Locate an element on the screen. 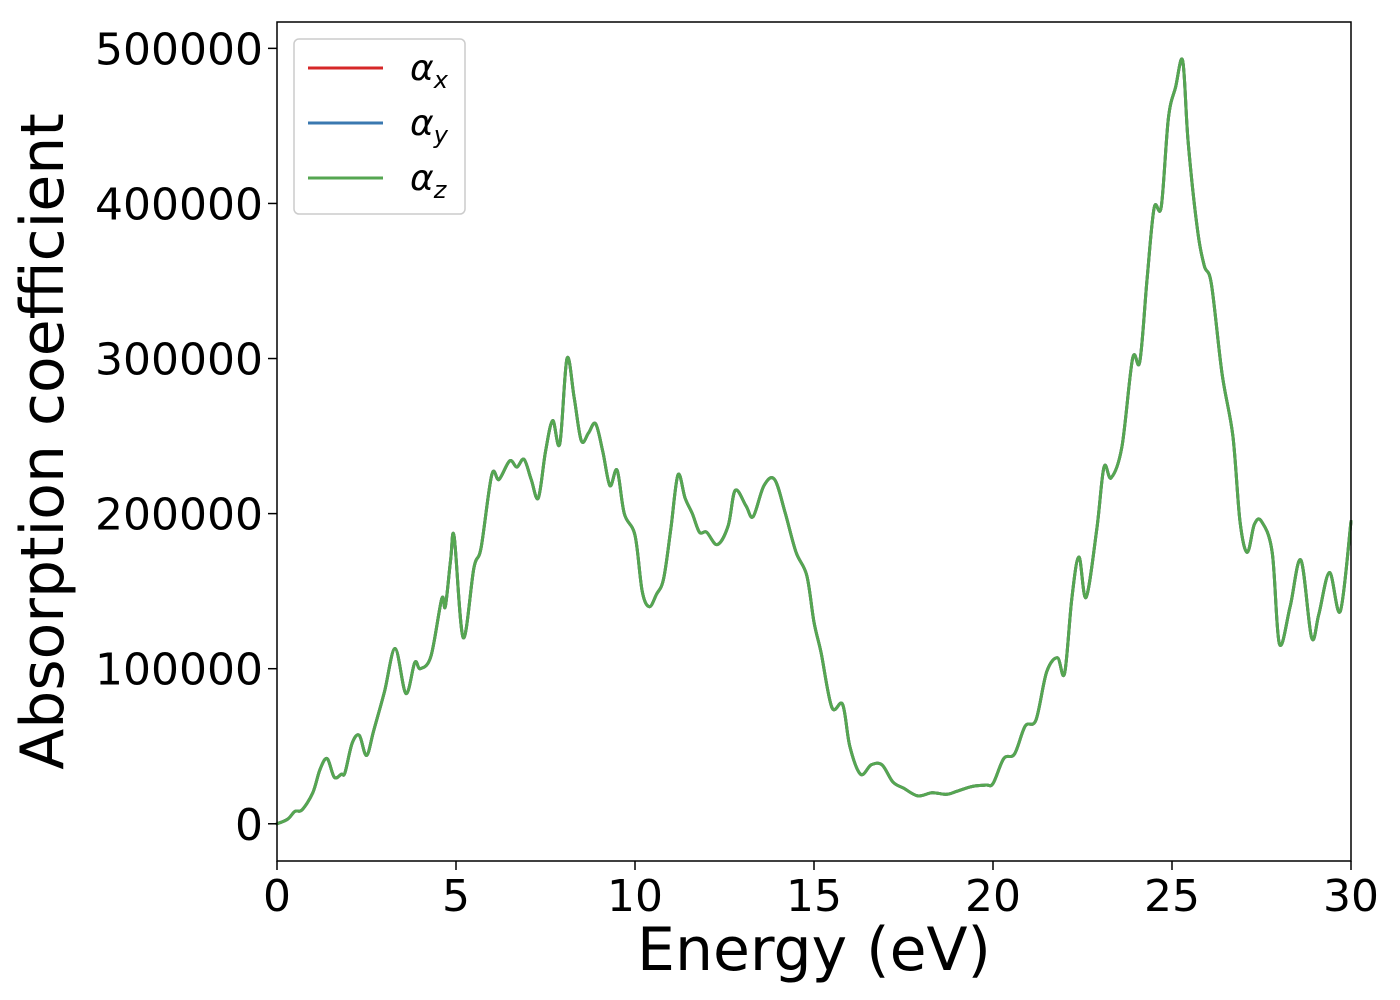 This screenshot has width=1400, height=1000. x-tick-label: 30 is located at coordinates (1351, 896).